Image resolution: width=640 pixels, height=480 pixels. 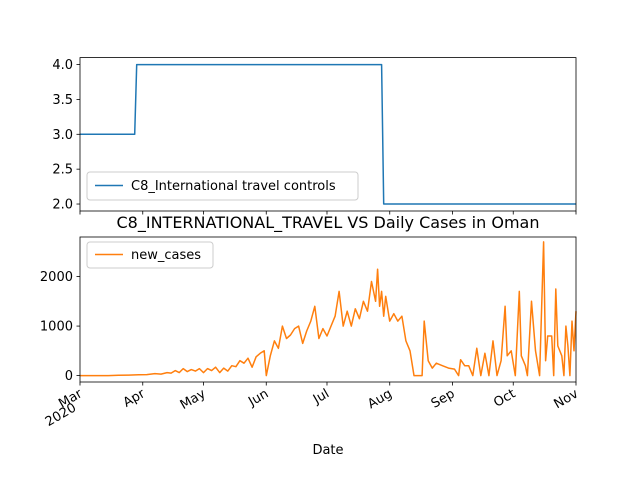 What do you see at coordinates (56, 327) in the screenshot?
I see `panel2-y-tick-label: 1000` at bounding box center [56, 327].